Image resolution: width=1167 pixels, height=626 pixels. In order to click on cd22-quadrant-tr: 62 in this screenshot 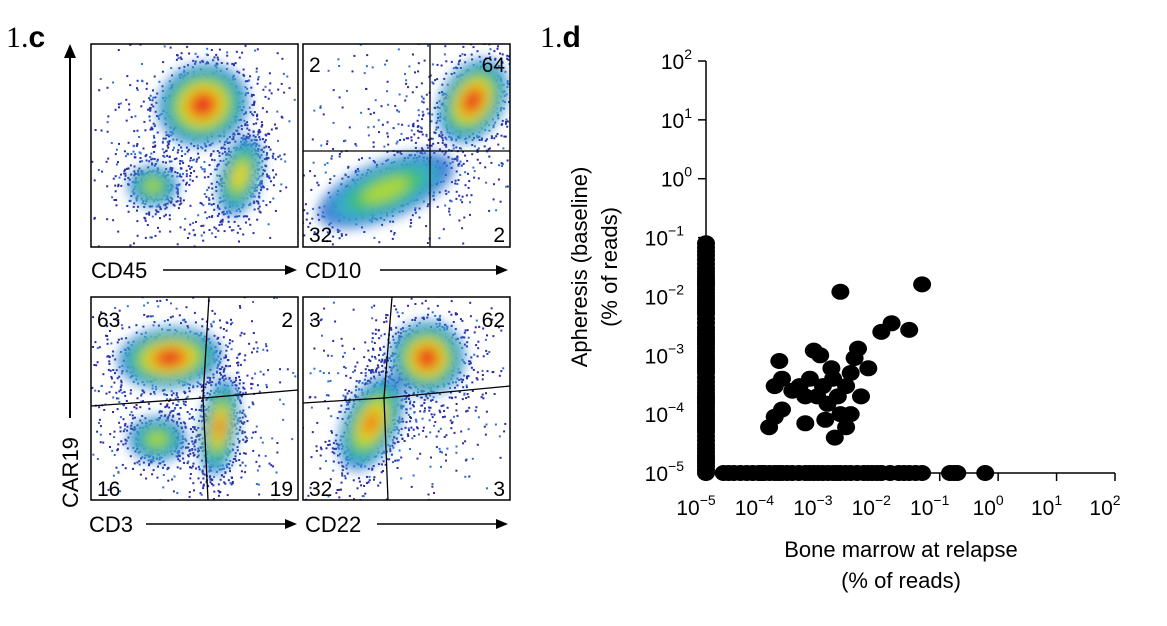, I will do `click(493, 320)`.